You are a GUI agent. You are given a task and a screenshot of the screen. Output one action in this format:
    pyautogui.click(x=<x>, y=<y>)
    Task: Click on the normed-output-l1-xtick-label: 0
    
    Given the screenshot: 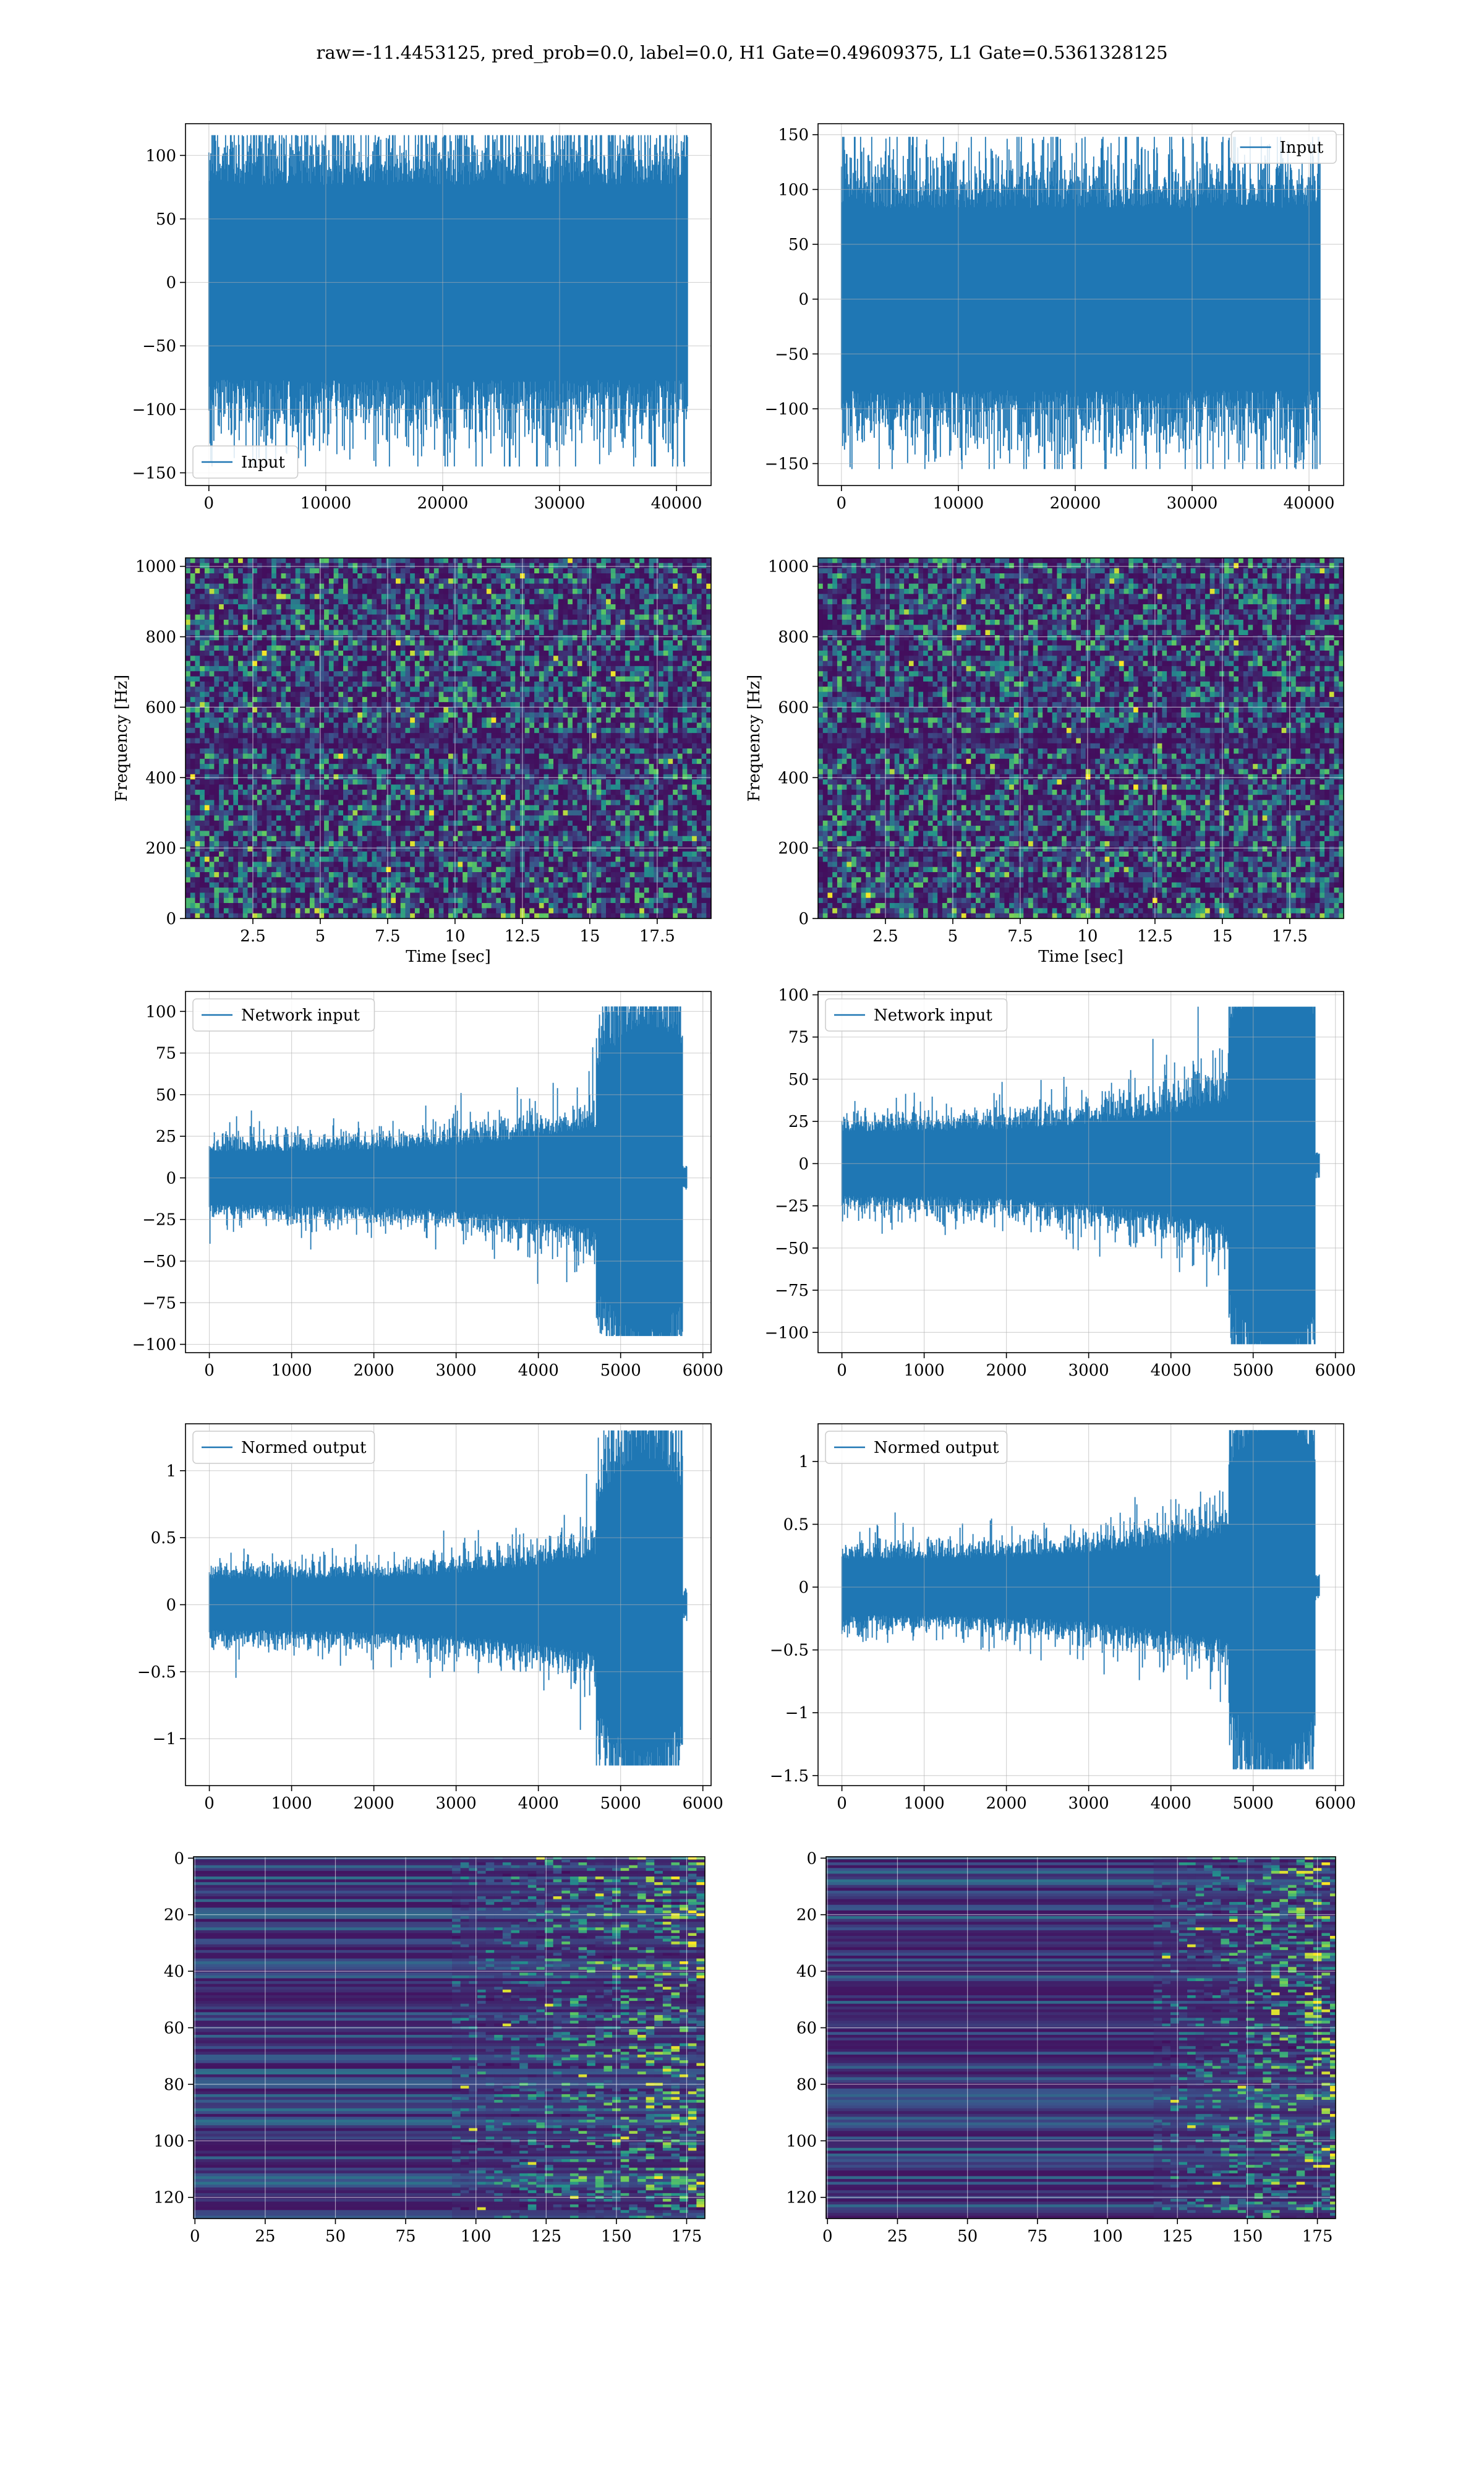 What is the action you would take?
    pyautogui.click(x=842, y=1803)
    